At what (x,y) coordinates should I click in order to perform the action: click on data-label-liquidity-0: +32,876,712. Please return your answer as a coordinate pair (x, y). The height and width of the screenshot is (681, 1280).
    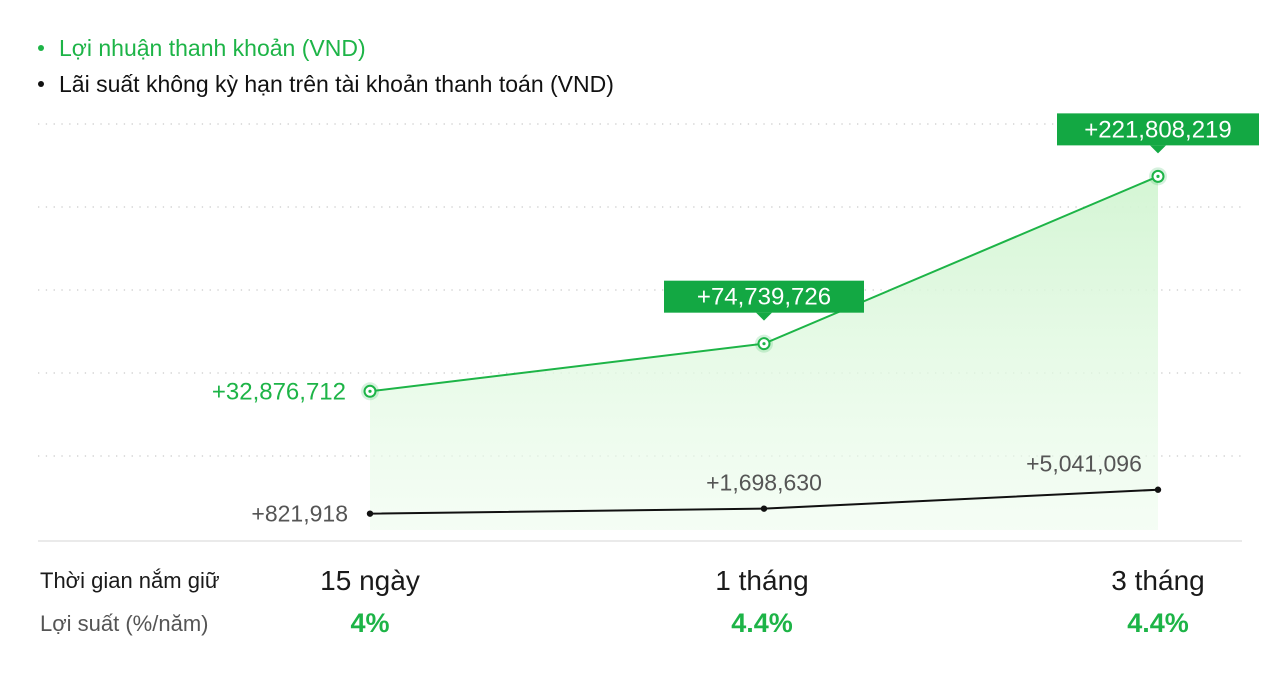
    Looking at the image, I should click on (279, 391).